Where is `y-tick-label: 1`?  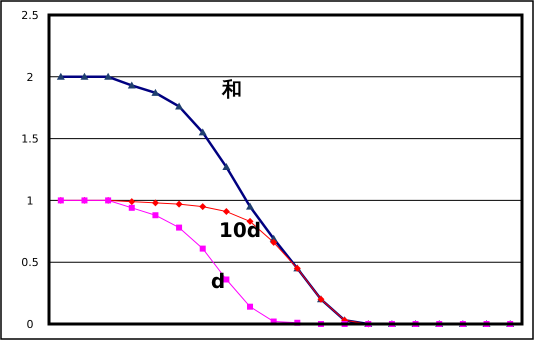 y-tick-label: 1 is located at coordinates (30, 201).